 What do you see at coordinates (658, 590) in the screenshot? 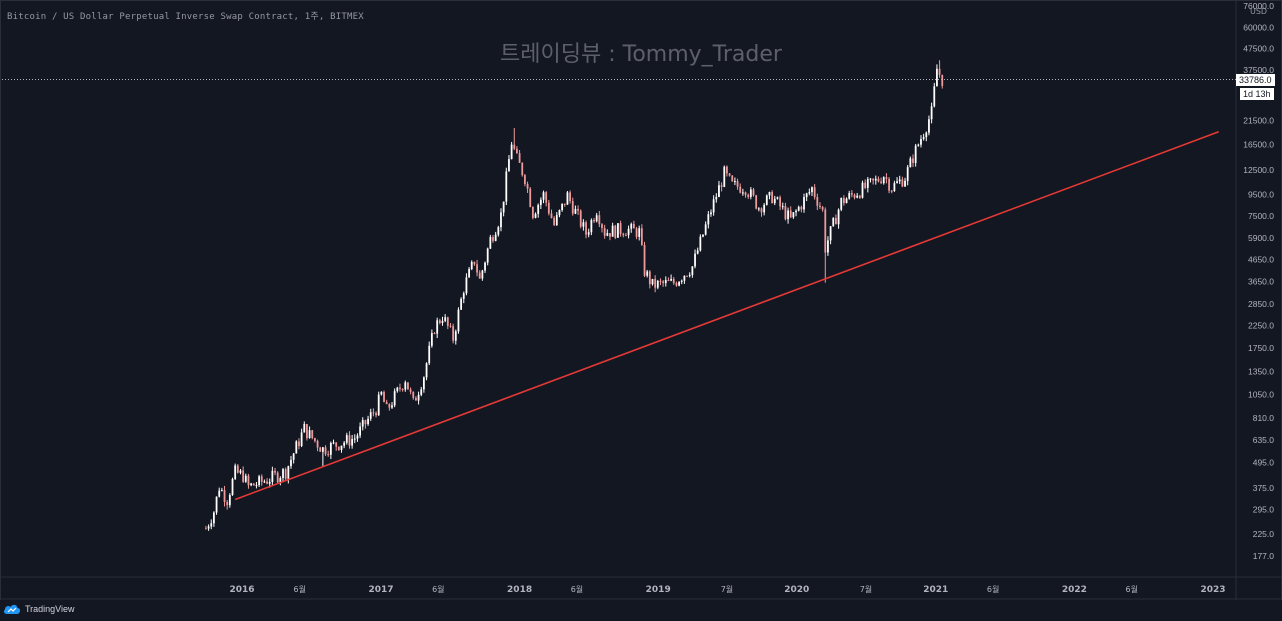
I see `x-tick-label: 2019` at bounding box center [658, 590].